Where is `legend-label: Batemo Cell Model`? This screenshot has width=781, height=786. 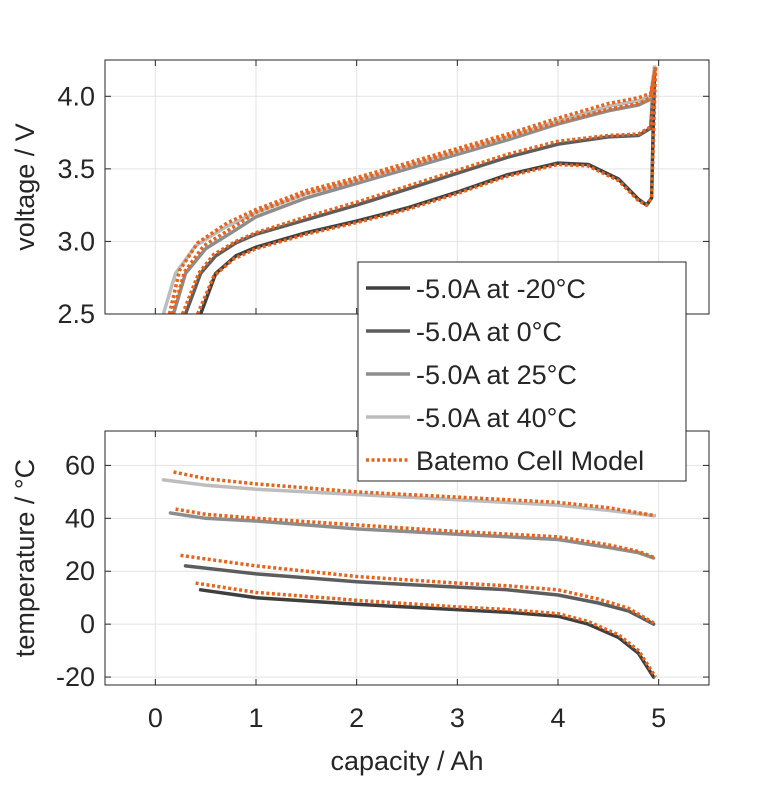
legend-label: Batemo Cell Model is located at coordinates (530, 461).